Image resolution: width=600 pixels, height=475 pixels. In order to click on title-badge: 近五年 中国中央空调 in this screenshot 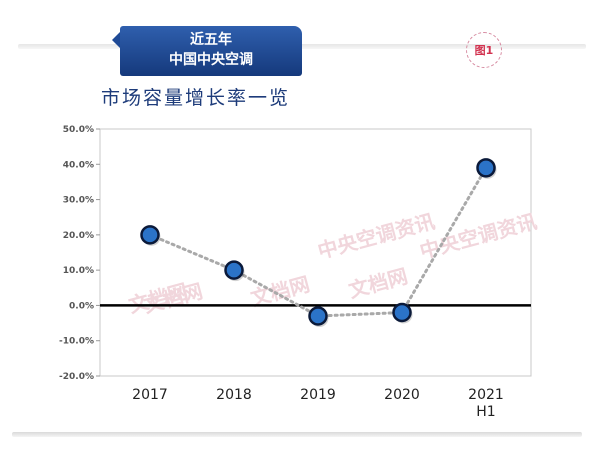, I will do `click(211, 51)`.